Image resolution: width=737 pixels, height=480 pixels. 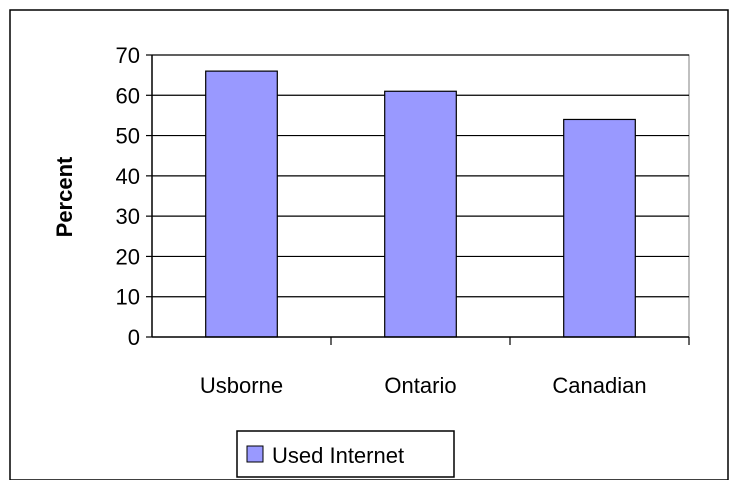 What do you see at coordinates (420, 214) in the screenshot?
I see `bar-ontario` at bounding box center [420, 214].